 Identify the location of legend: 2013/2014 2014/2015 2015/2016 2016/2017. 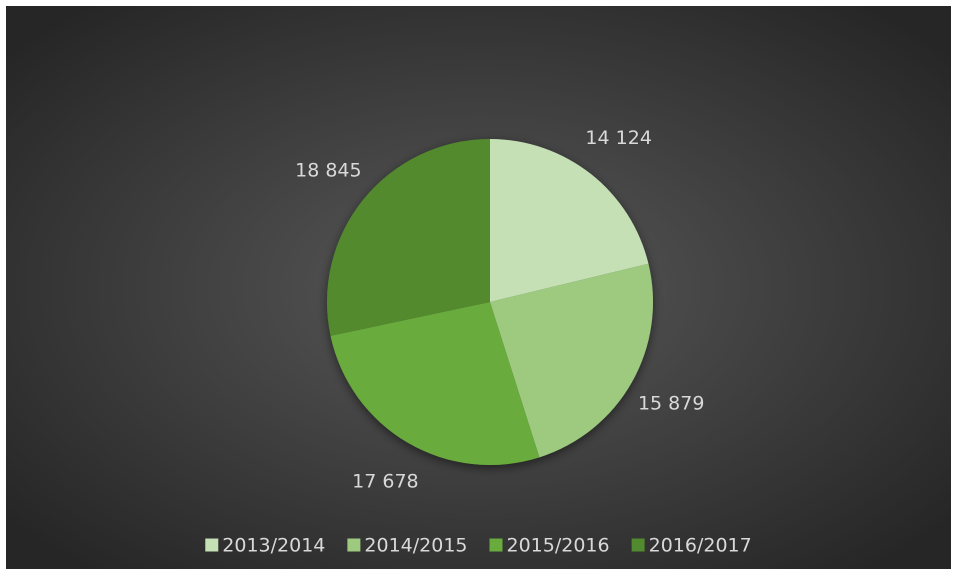
(478, 546).